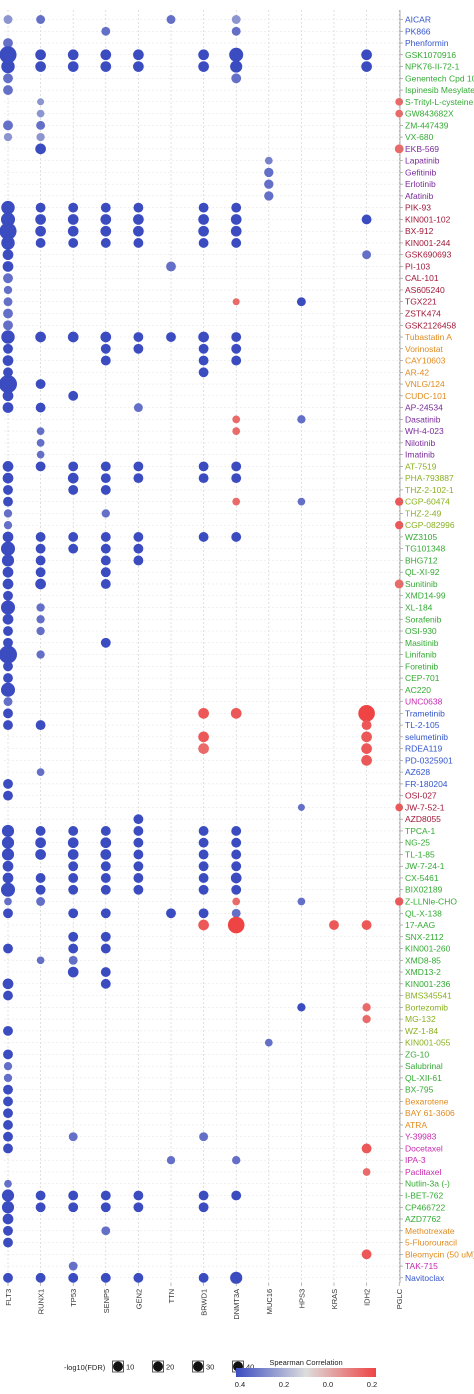  What do you see at coordinates (429, 490) in the screenshot?
I see `drug-label: THZ-2-102-1` at bounding box center [429, 490].